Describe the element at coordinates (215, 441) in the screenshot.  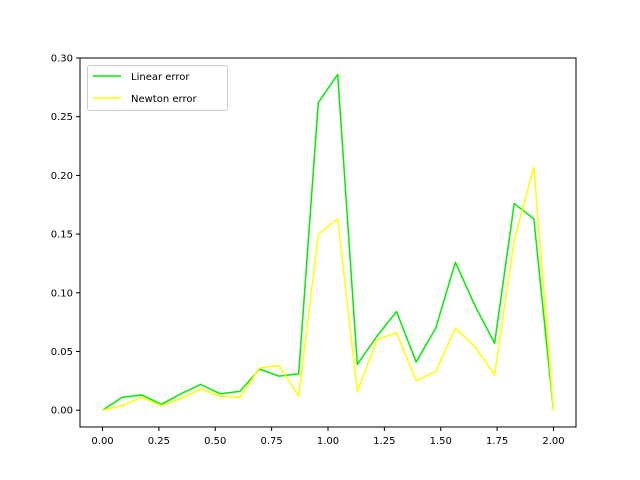
I see `x-tick-label: 0.50` at that location.